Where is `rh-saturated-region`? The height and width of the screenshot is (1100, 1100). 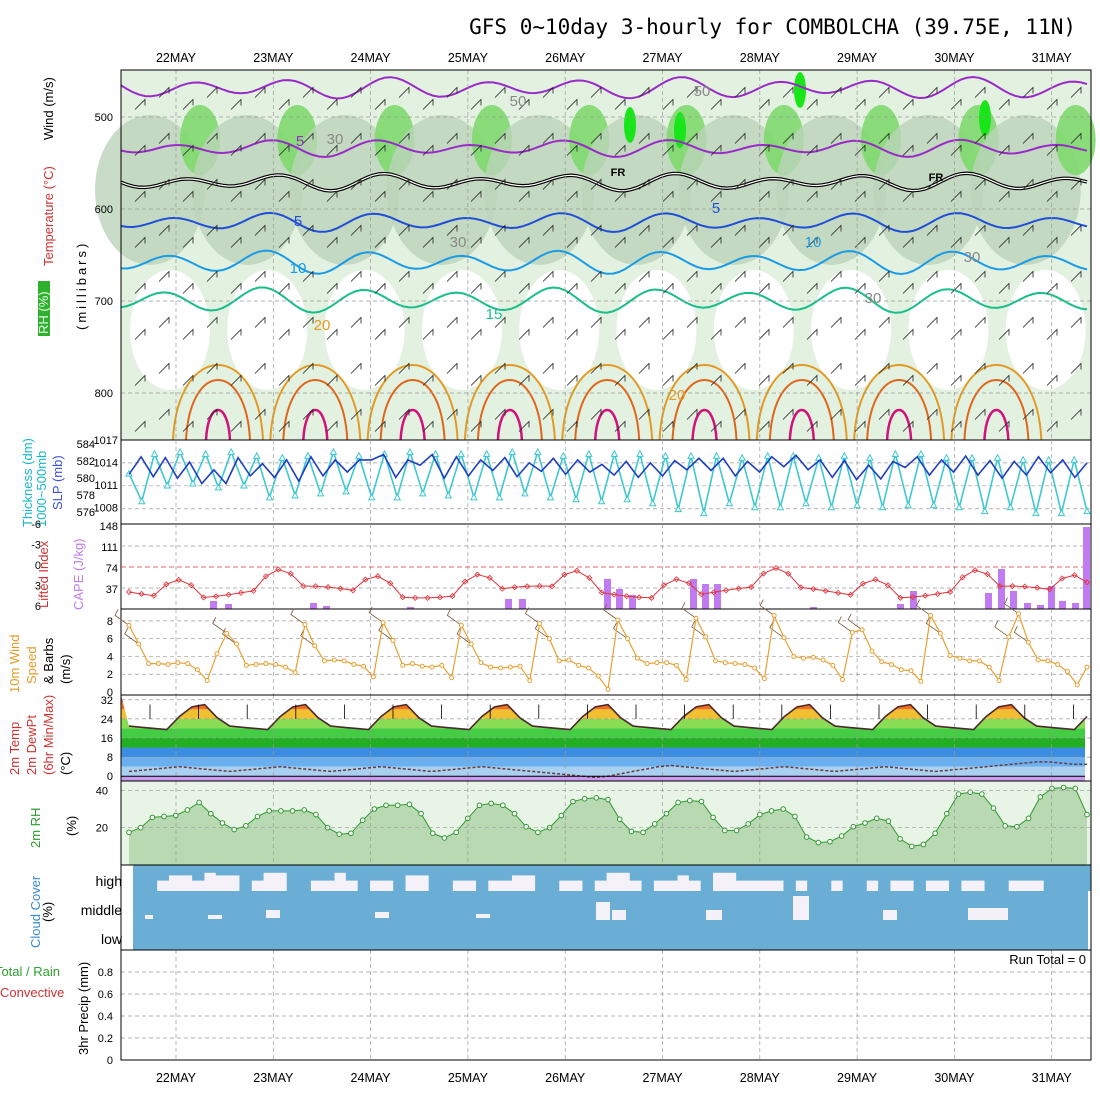 rh-saturated-region is located at coordinates (985, 118).